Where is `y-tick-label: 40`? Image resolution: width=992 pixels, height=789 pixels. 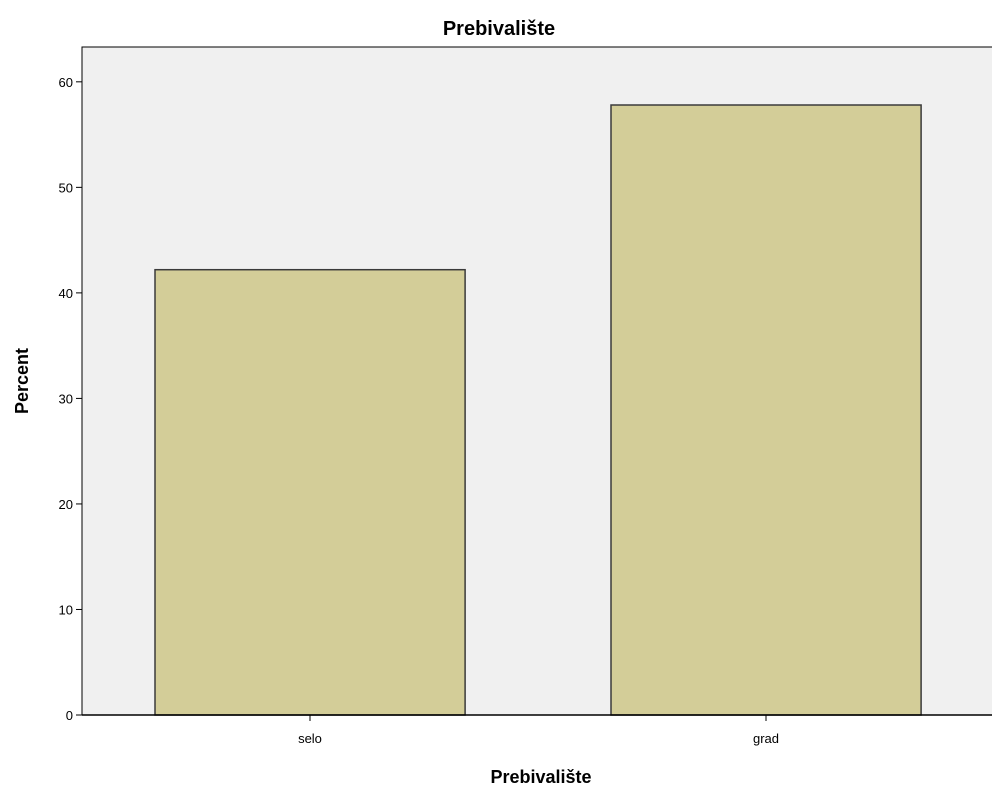
y-tick-label: 40 is located at coordinates (66, 293).